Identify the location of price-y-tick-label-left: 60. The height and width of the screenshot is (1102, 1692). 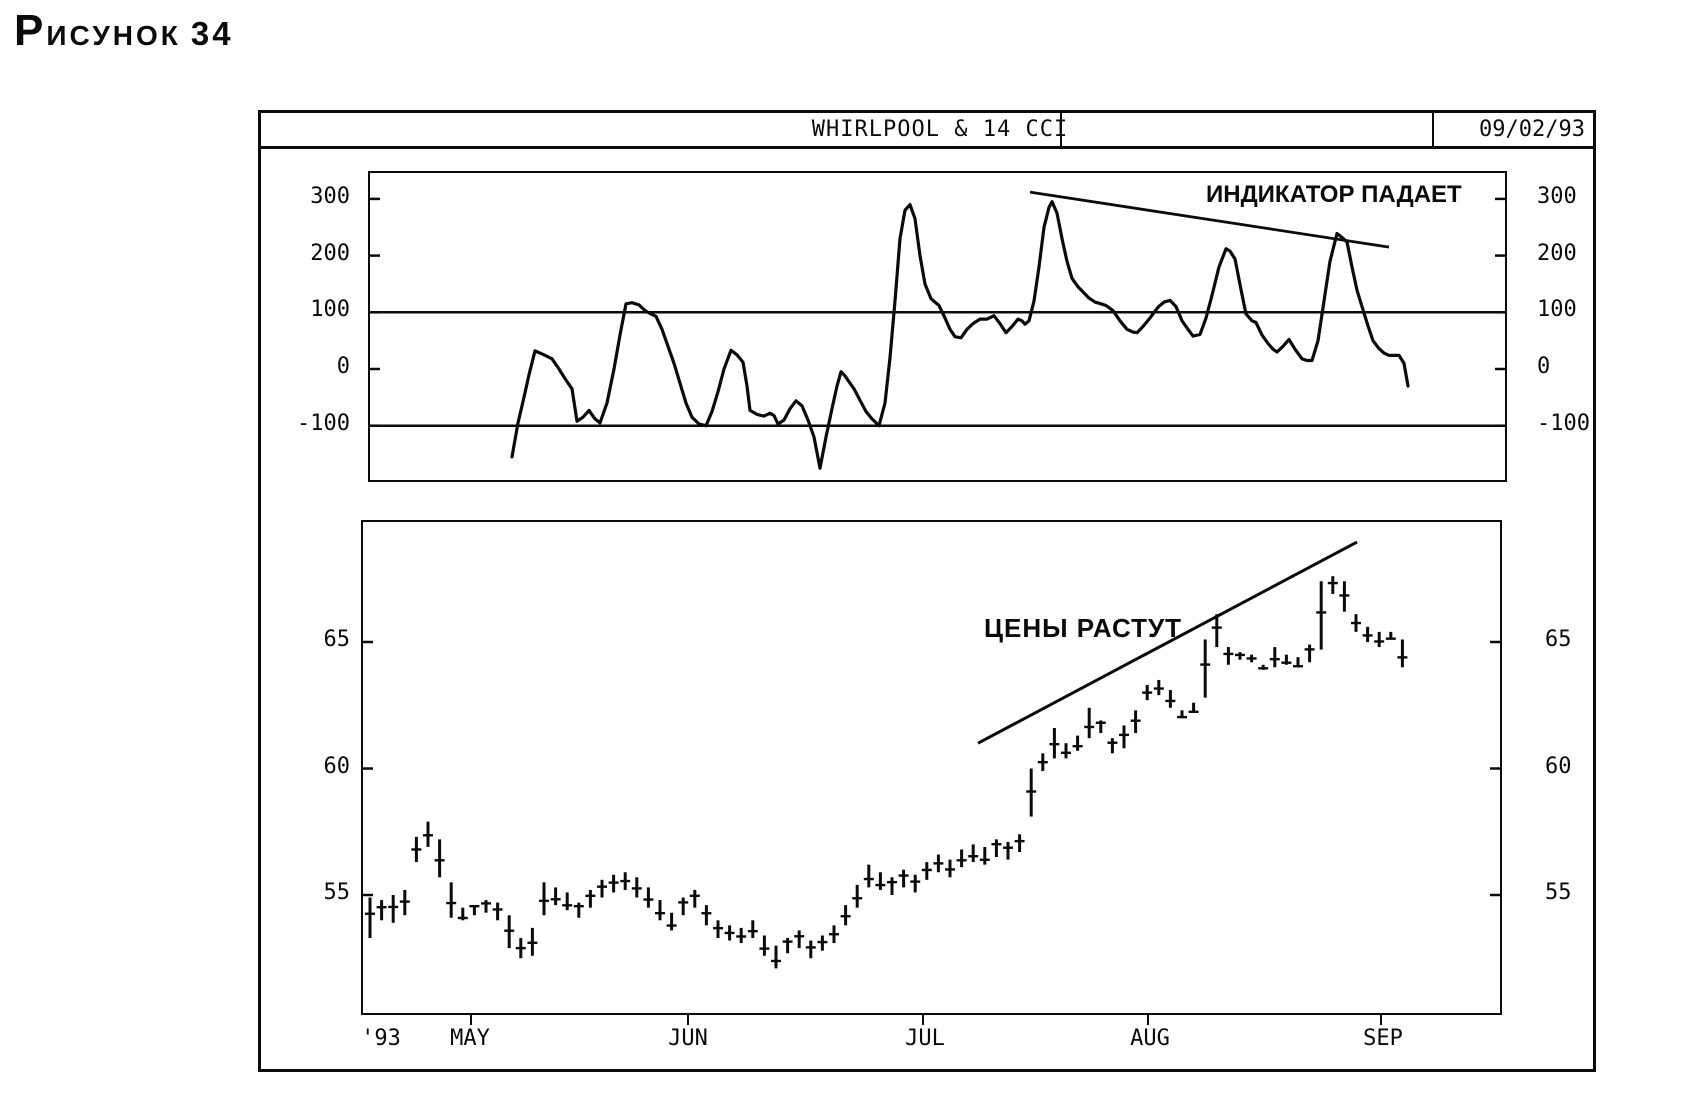
(337, 766).